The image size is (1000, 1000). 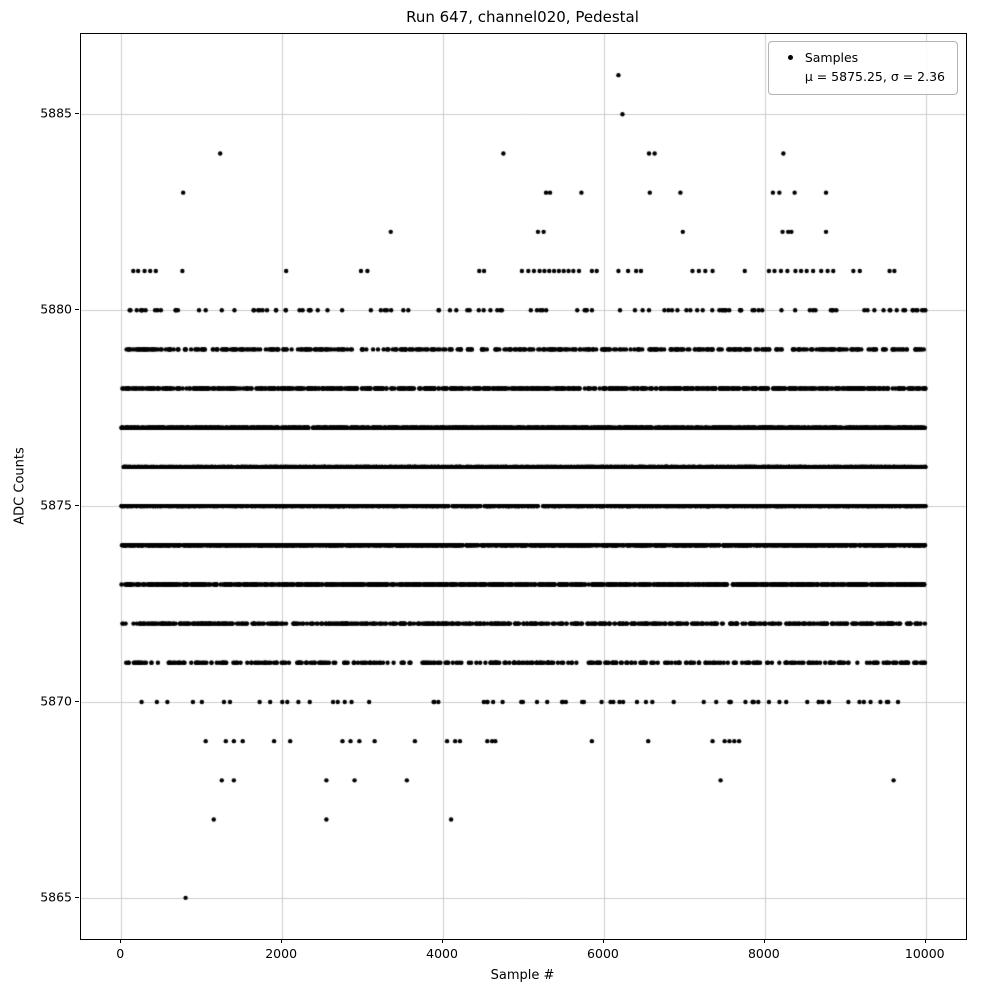 I want to click on legend-entry-stats: μ = 5875.25, σ = 2.36, so click(x=861, y=76).